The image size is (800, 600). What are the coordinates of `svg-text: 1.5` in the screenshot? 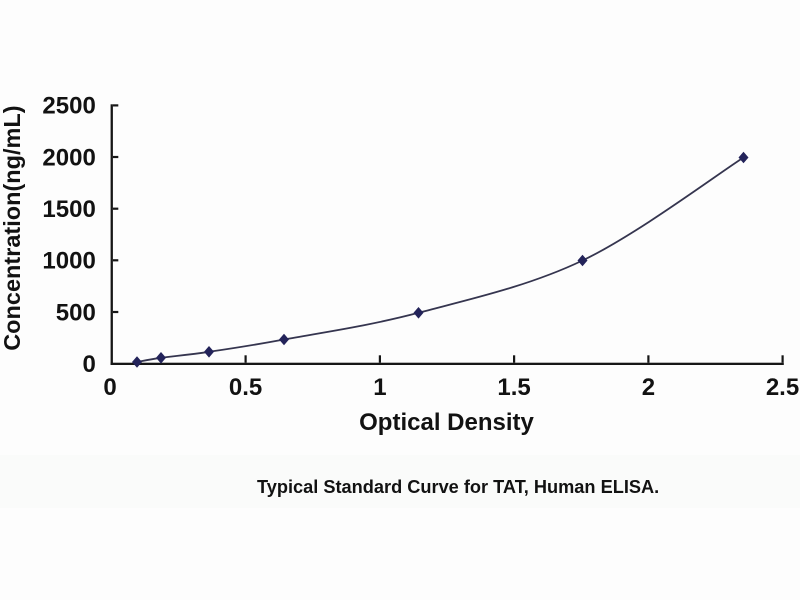 It's located at (513, 387).